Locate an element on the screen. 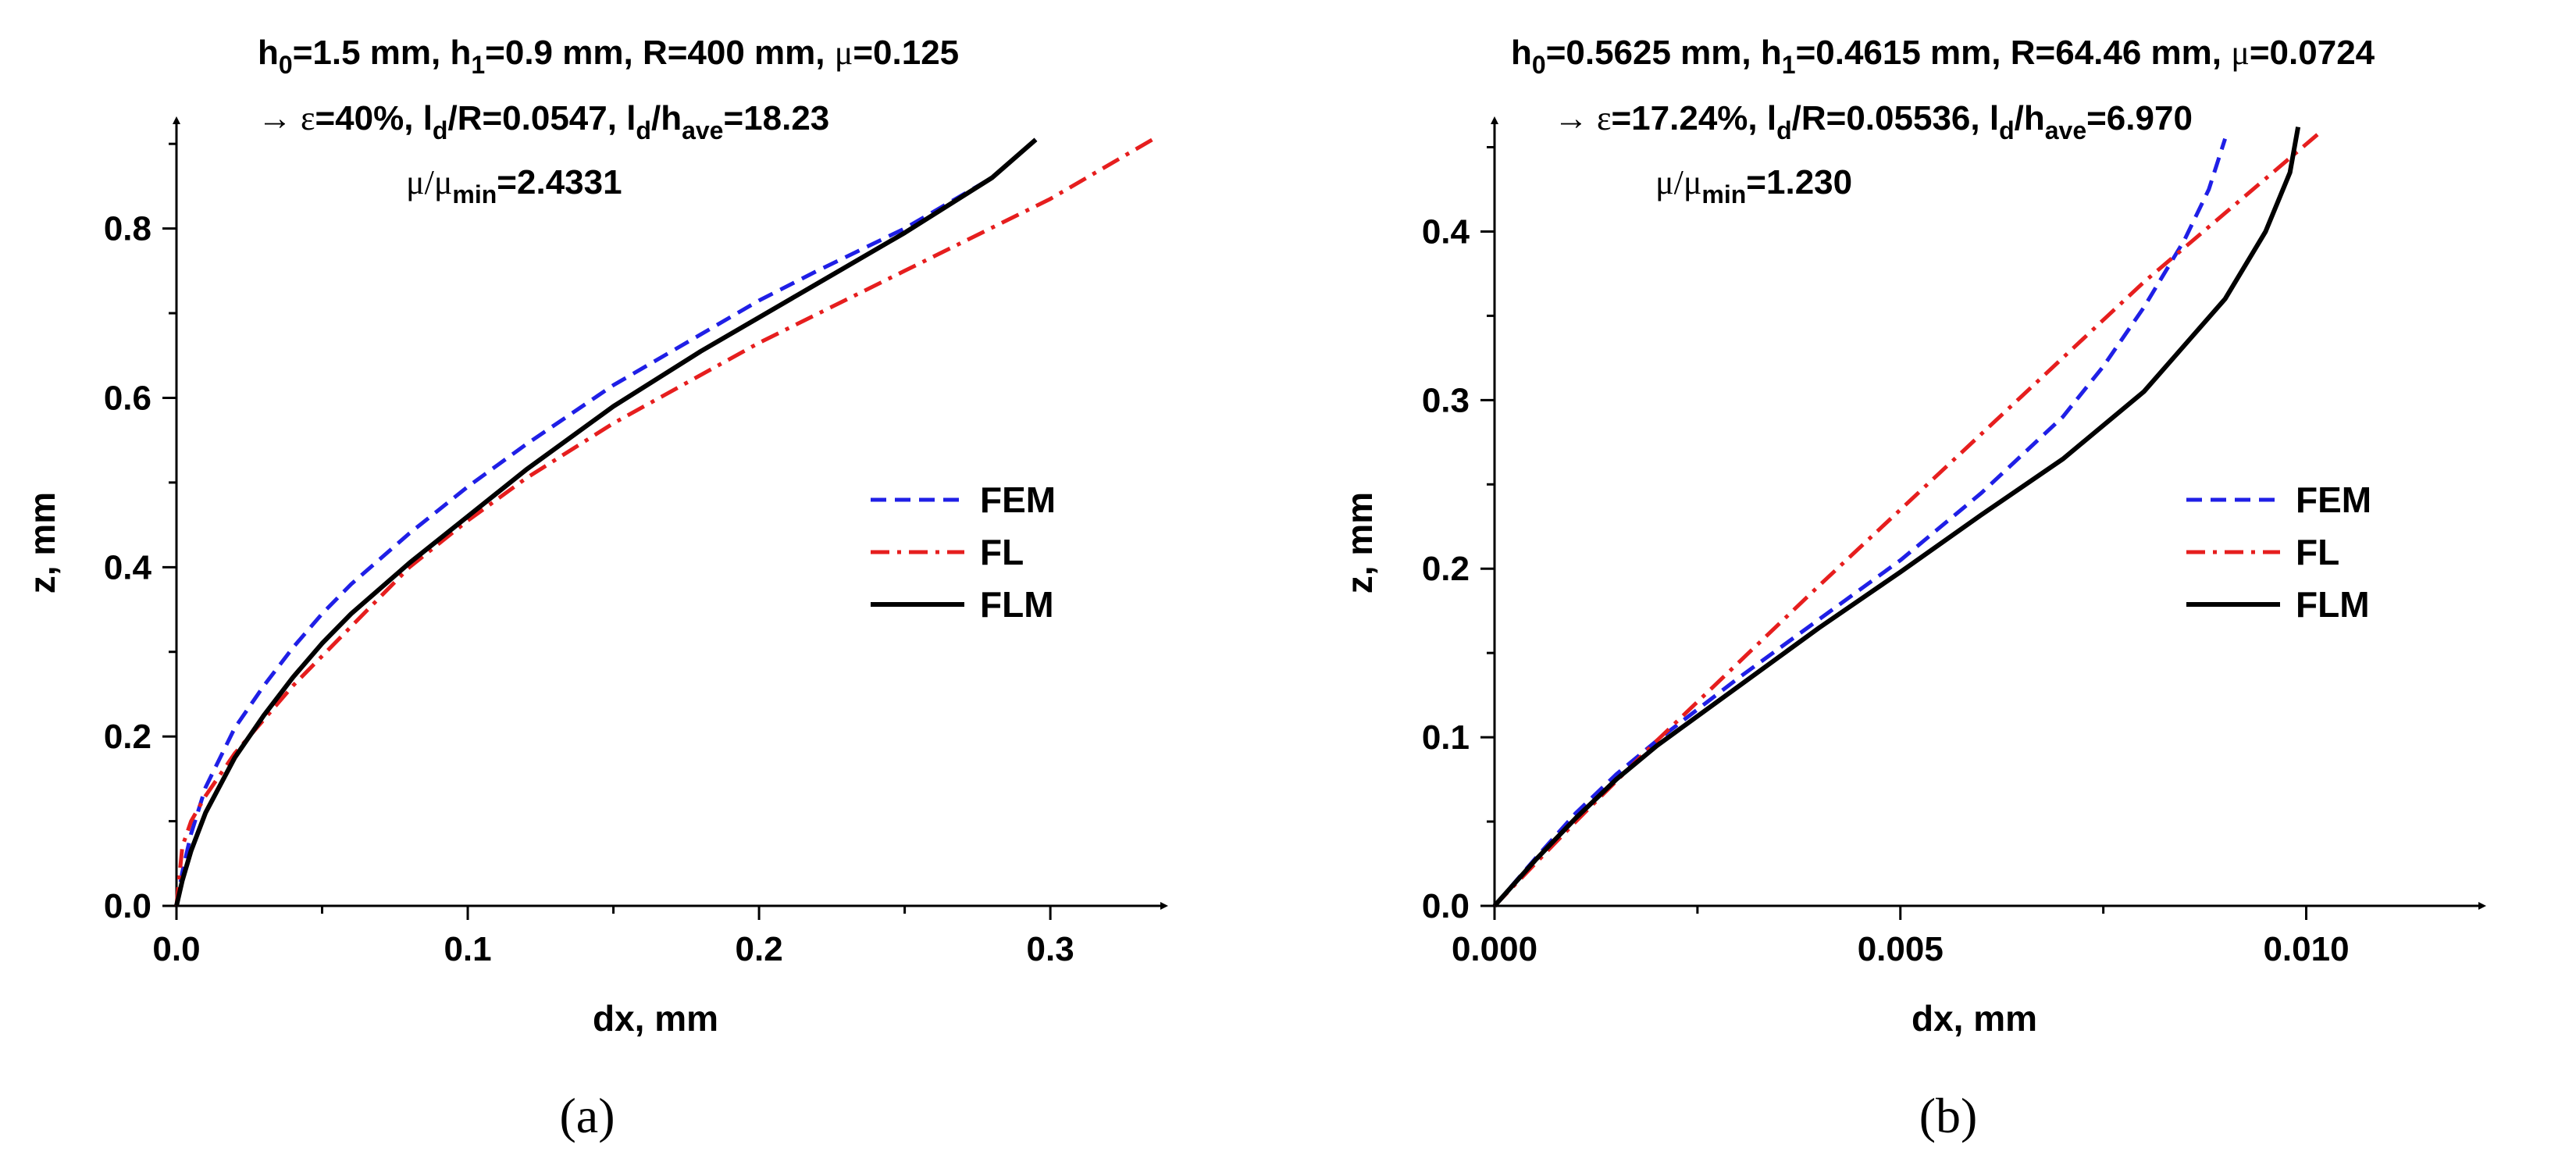  y-tick-label: 0.6 is located at coordinates (127, 398).